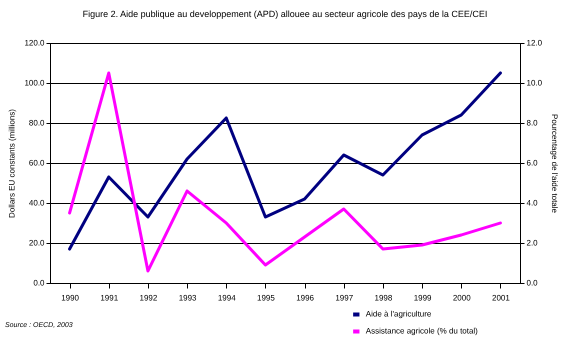  Describe the element at coordinates (462, 298) in the screenshot. I see `x-tick-label: 2000` at that location.